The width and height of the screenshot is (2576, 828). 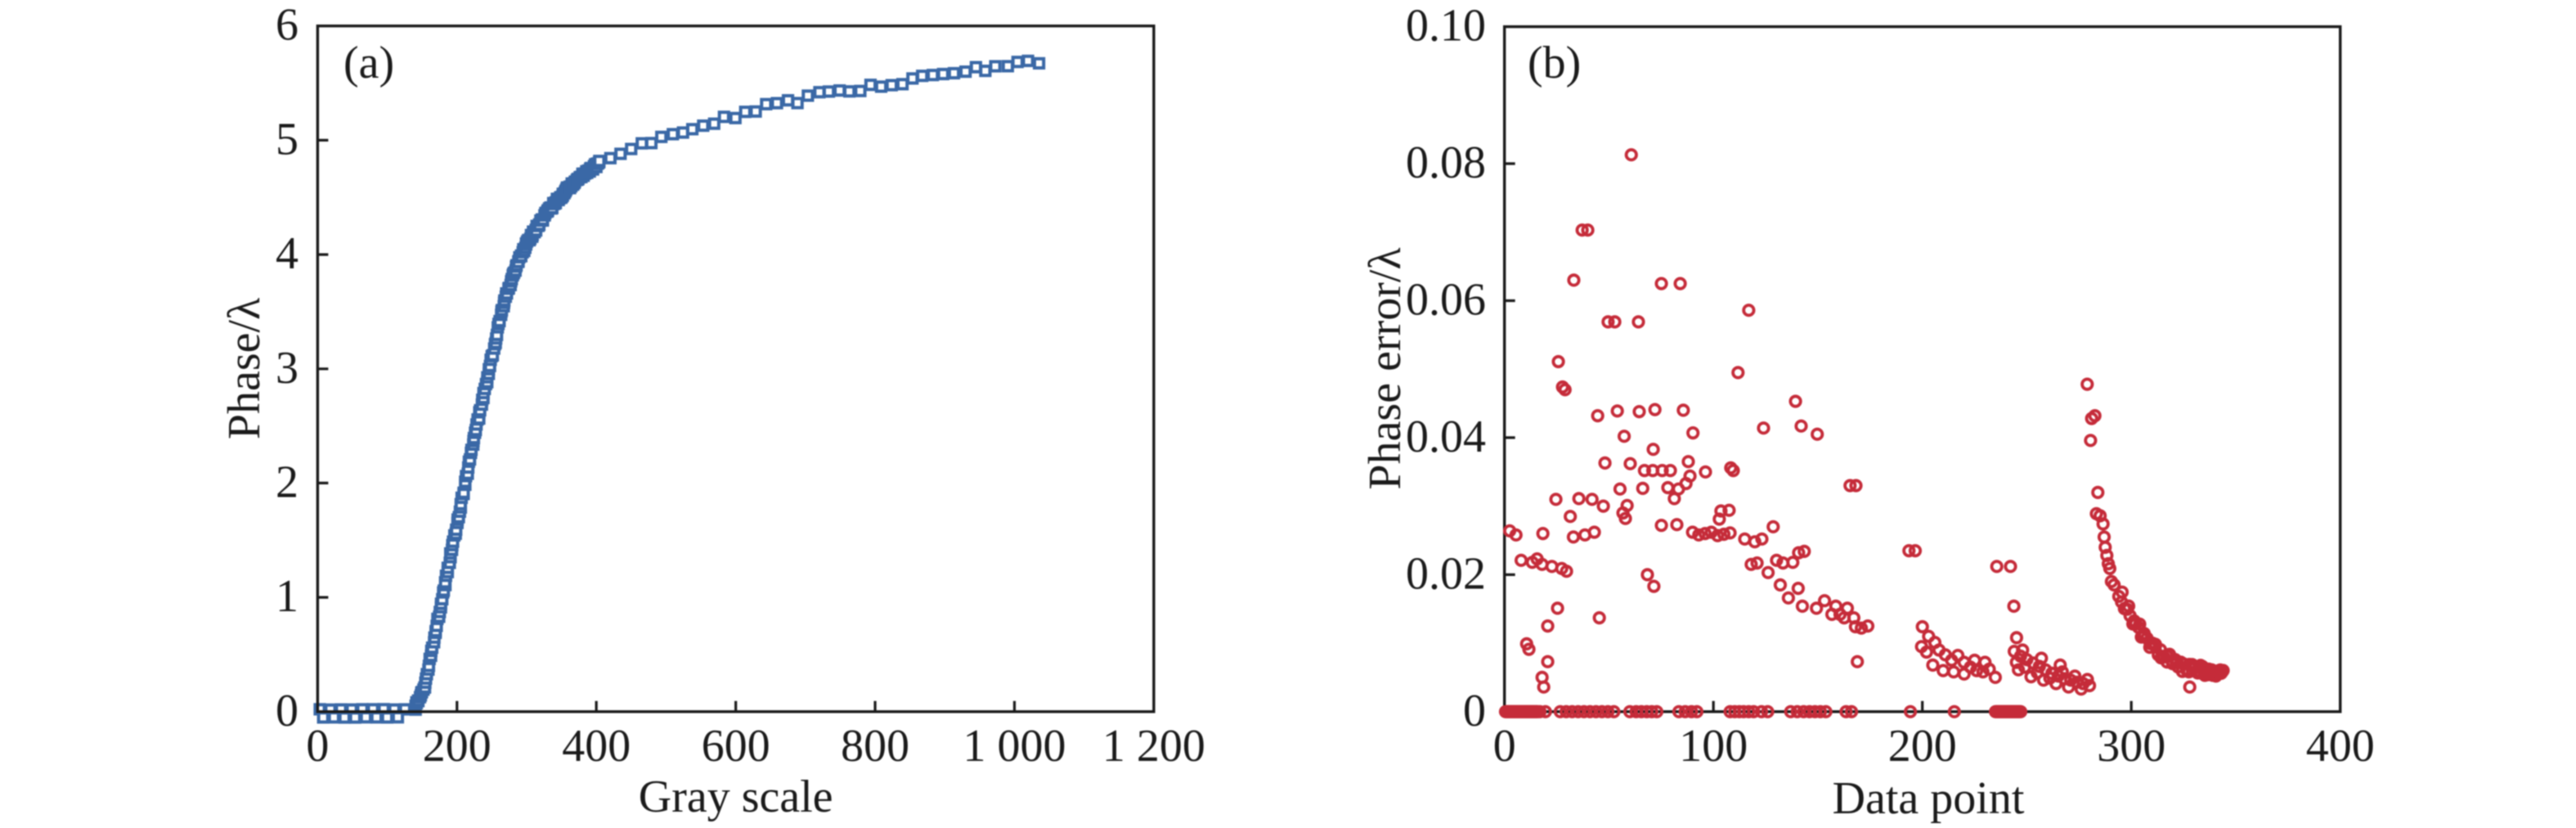 I want to click on svg-text: 4, so click(x=287, y=254).